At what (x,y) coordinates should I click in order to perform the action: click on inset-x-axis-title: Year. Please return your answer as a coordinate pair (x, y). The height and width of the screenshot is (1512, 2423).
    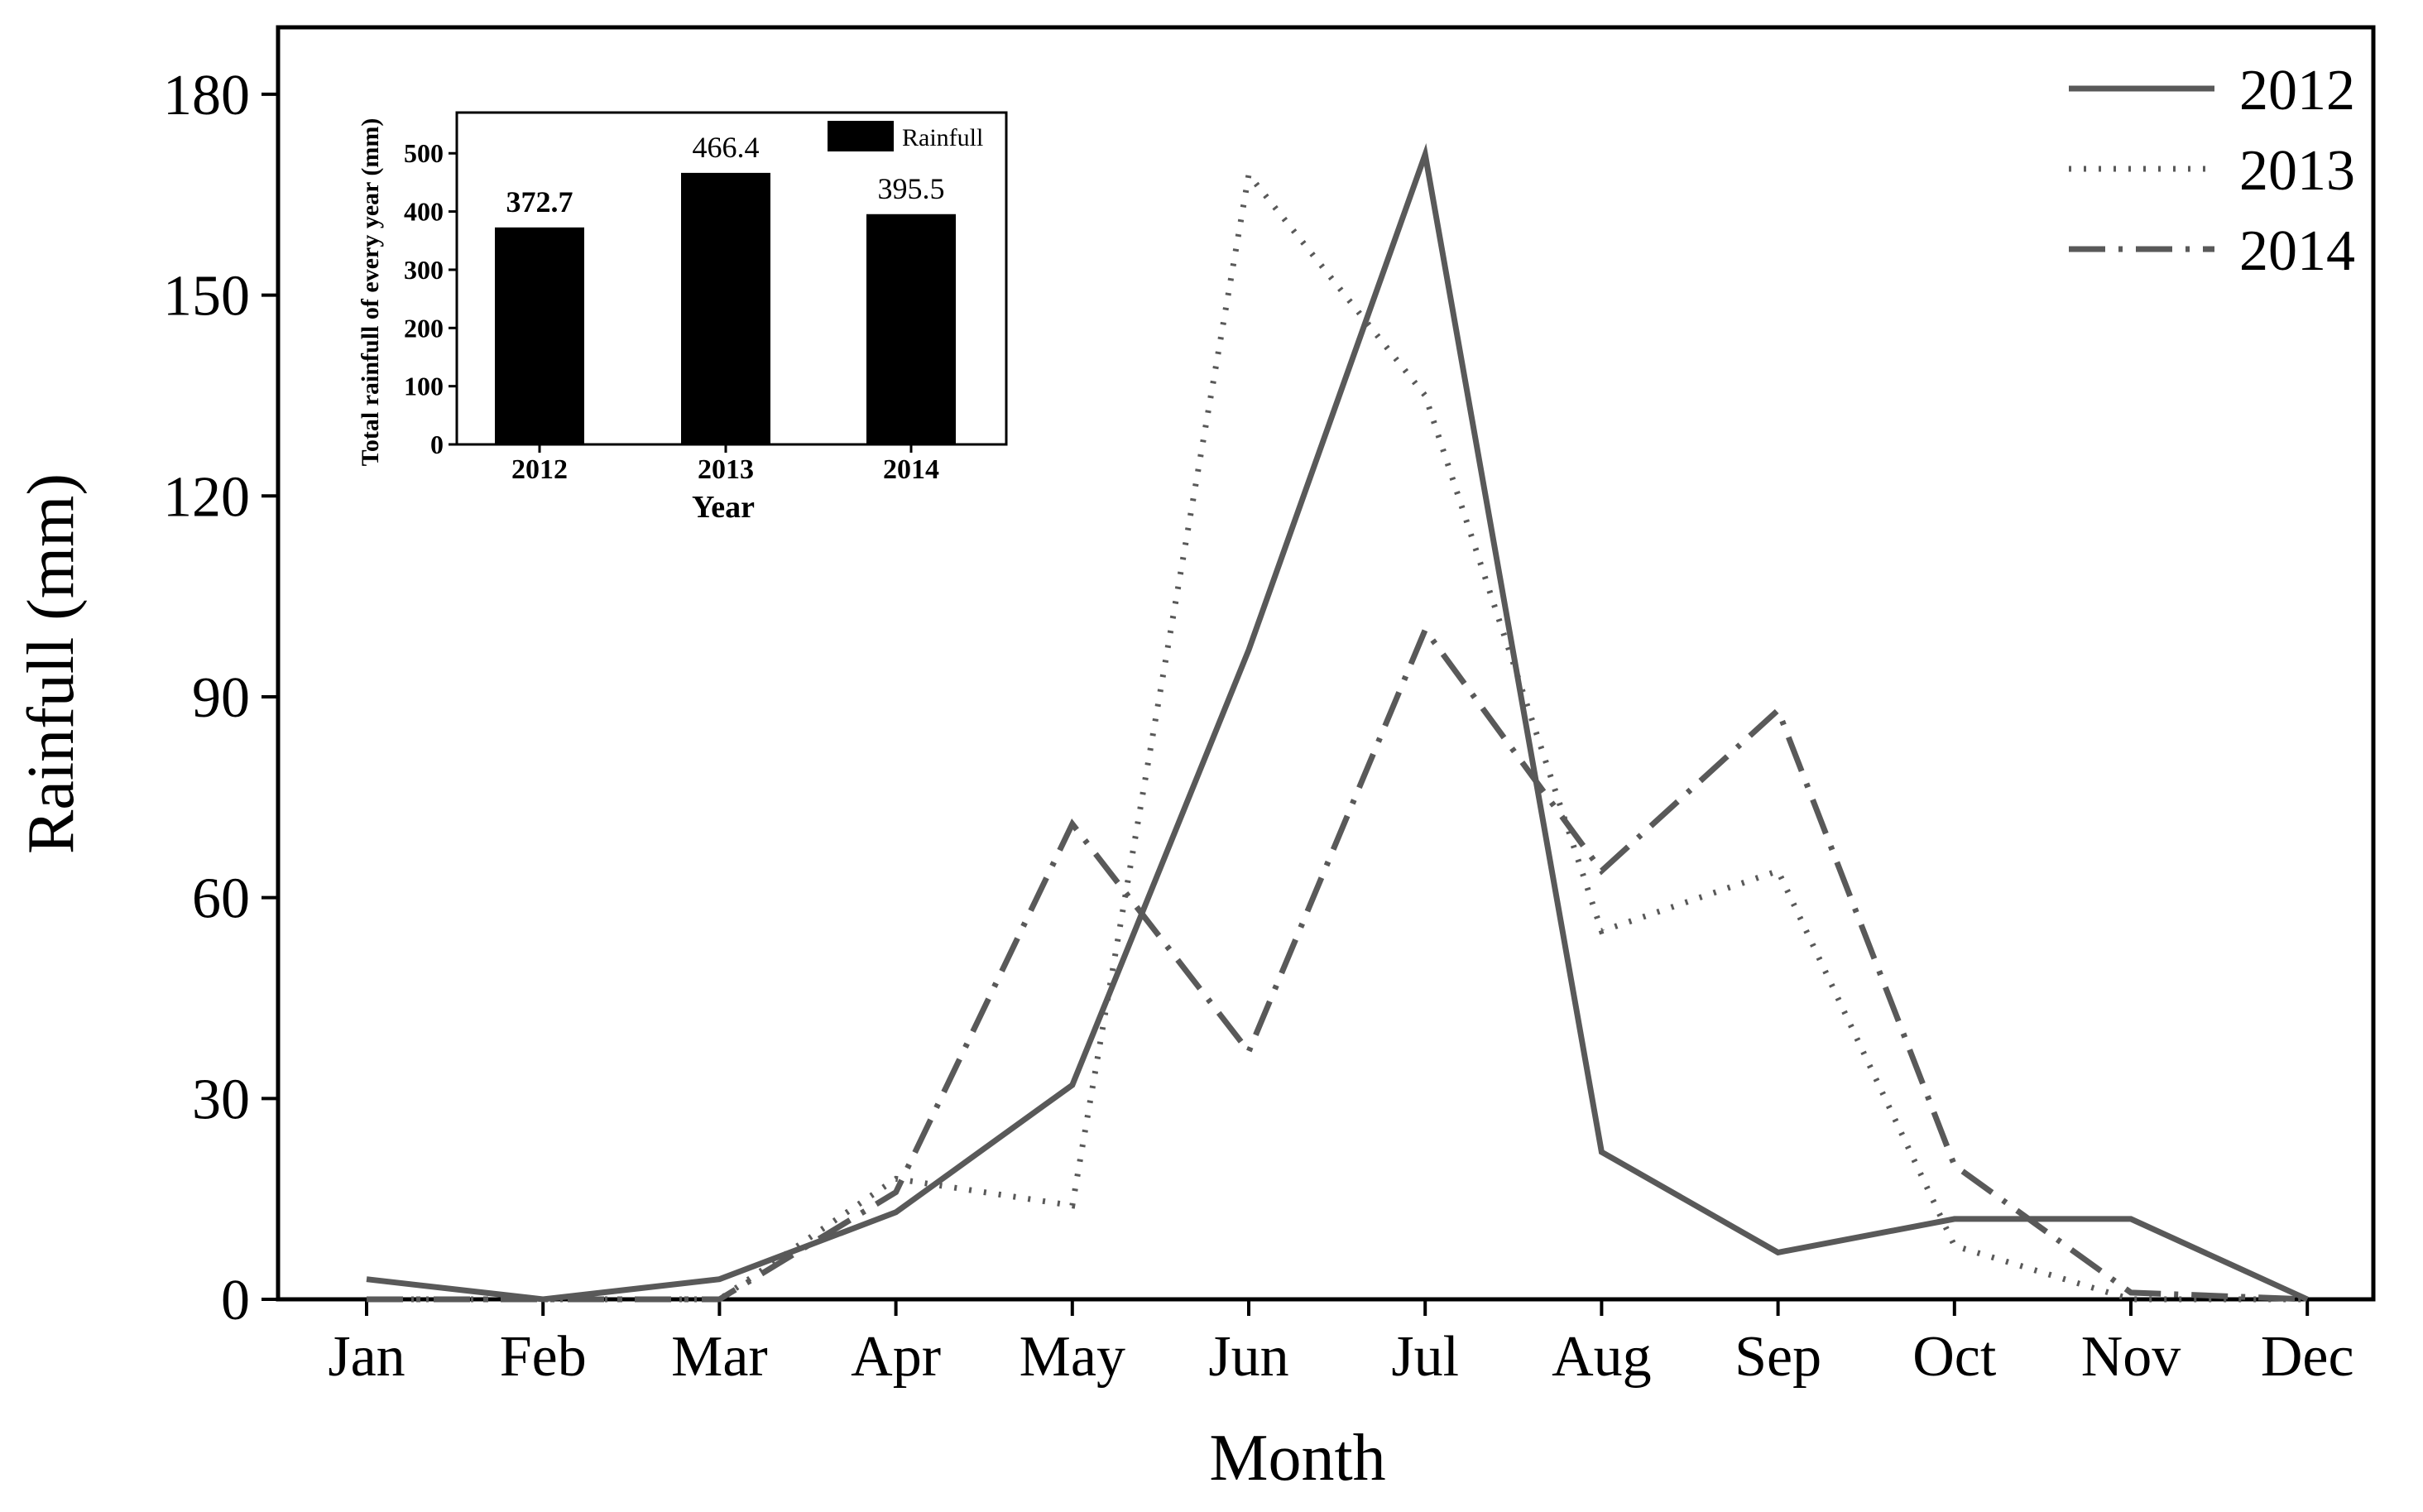
    Looking at the image, I should click on (723, 507).